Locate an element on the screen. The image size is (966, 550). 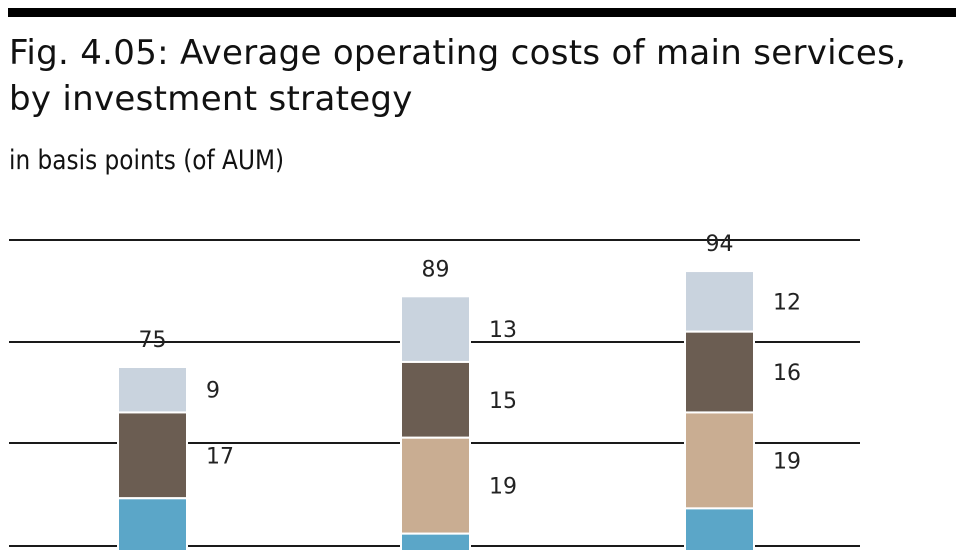
segment-label-1-3: 13 is located at coordinates (503, 330).